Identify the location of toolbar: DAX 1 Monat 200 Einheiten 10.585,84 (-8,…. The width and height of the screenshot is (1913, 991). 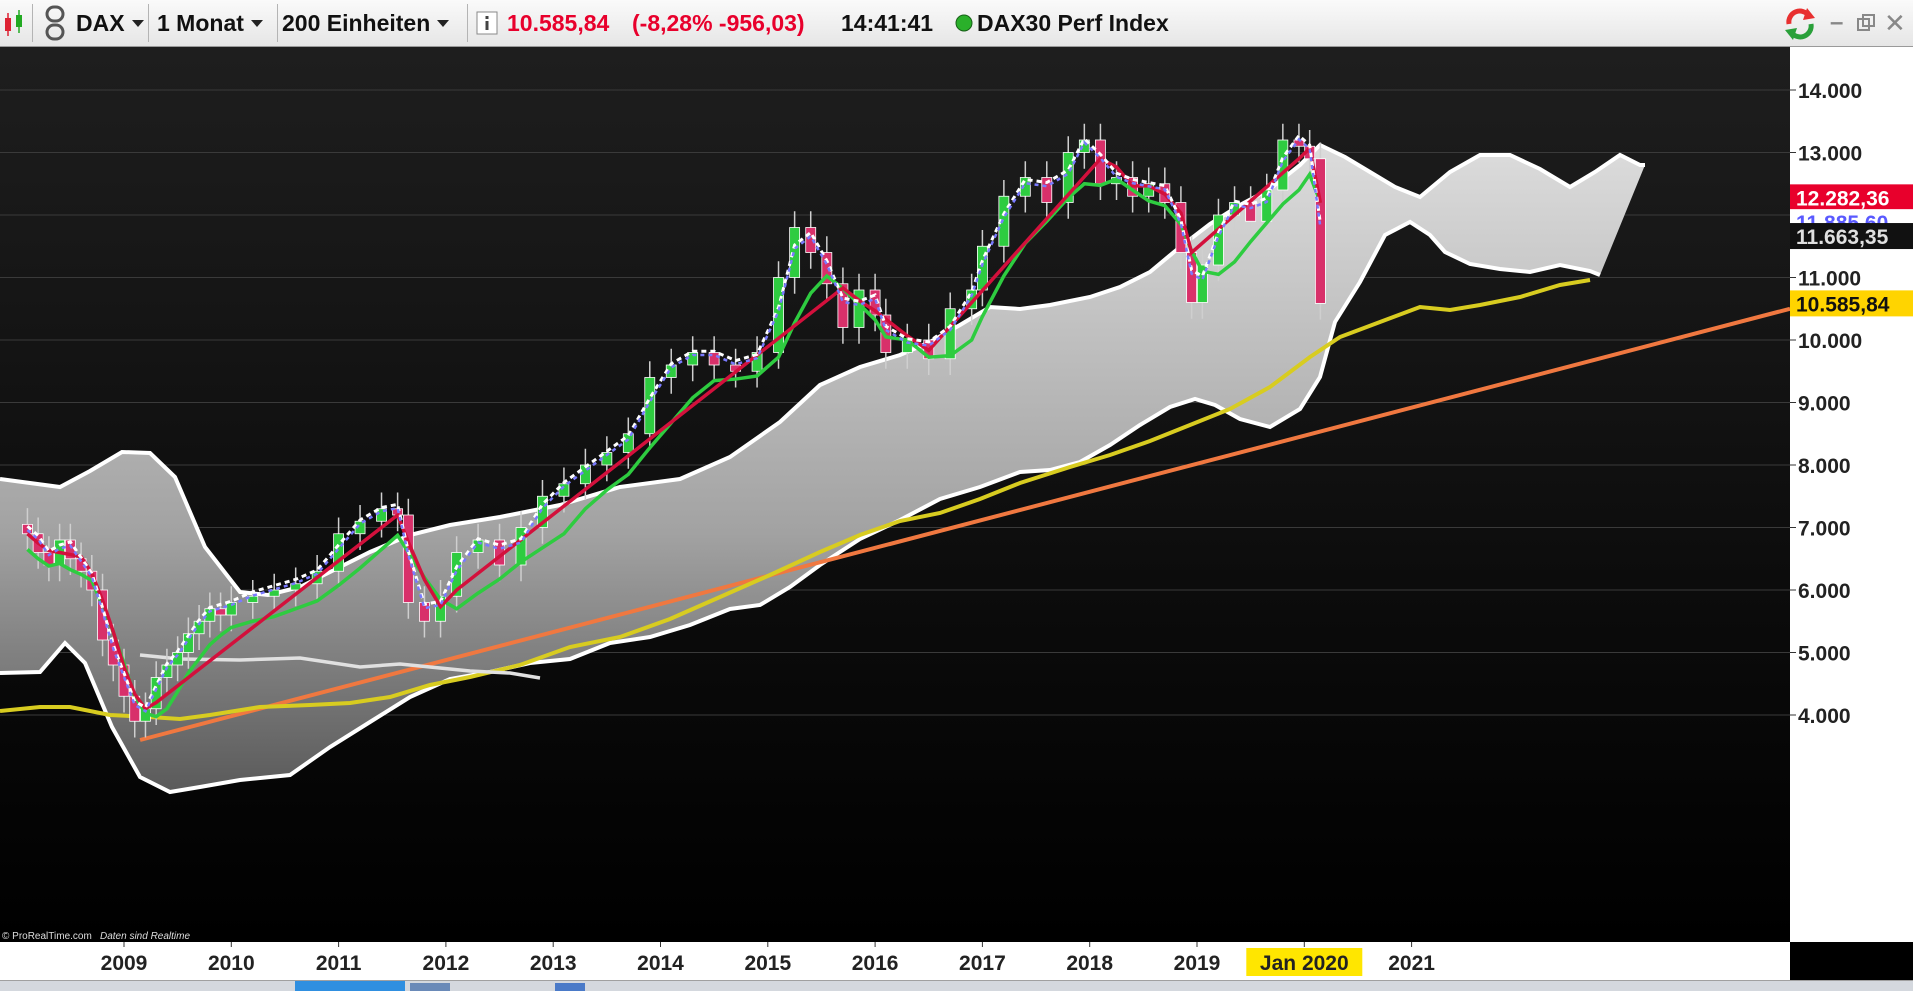
(956, 23).